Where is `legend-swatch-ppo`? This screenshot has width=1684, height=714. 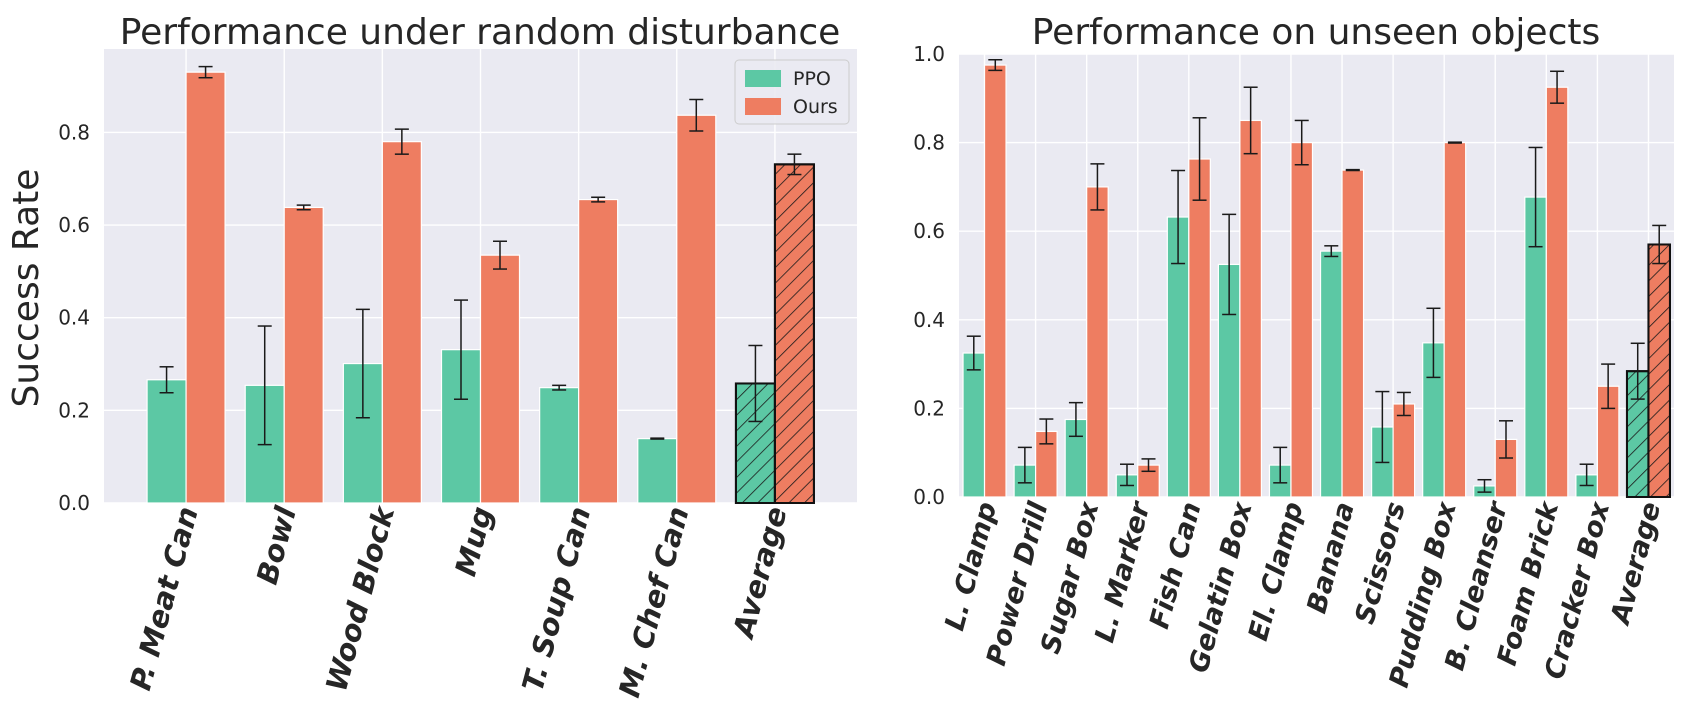 legend-swatch-ppo is located at coordinates (763, 78).